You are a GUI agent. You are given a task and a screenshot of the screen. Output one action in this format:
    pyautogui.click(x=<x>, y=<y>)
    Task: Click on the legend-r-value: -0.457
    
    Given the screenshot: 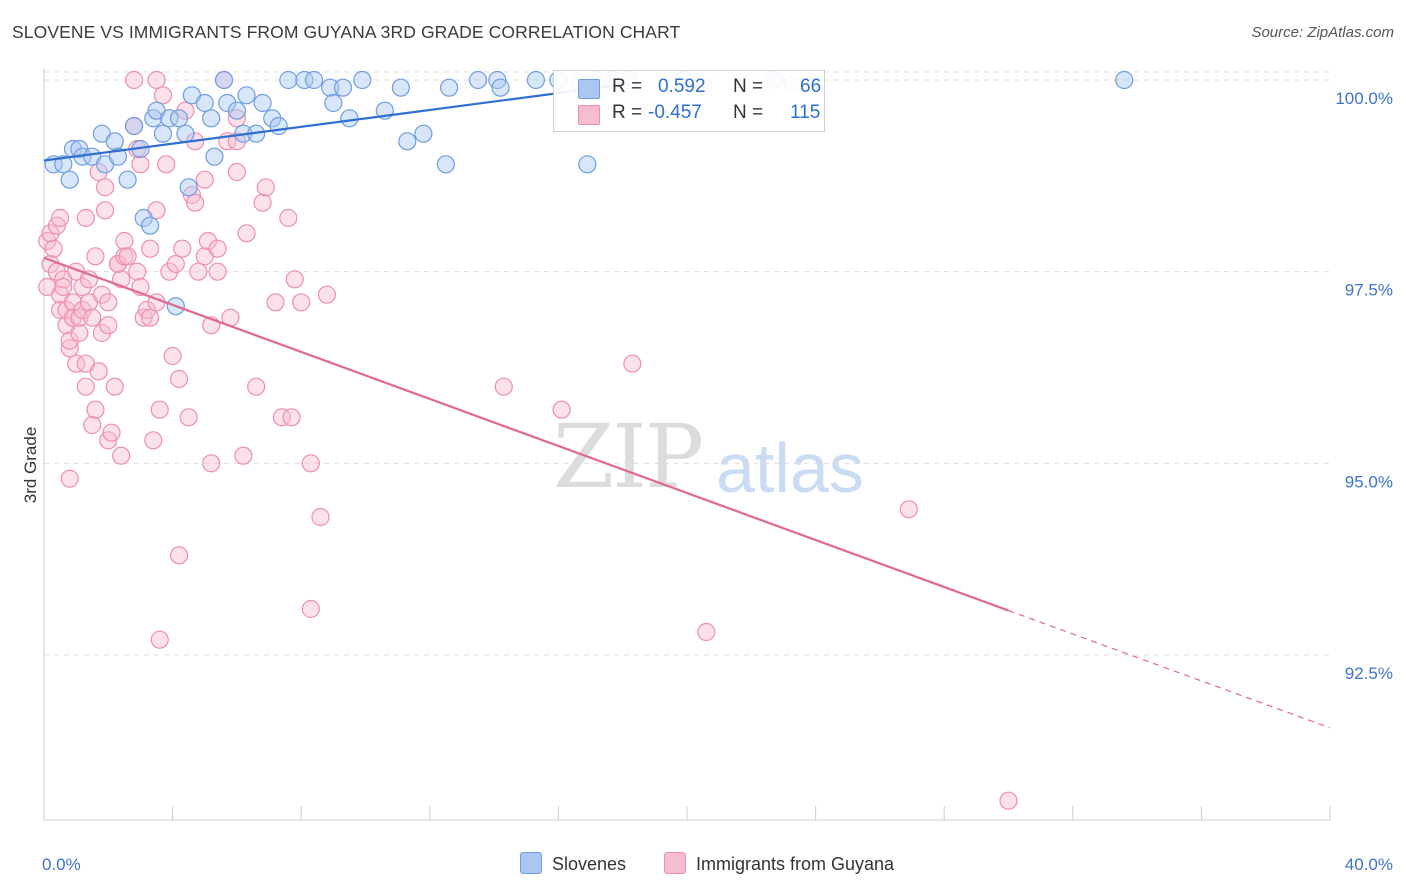 What is the action you would take?
    pyautogui.click(x=675, y=112)
    